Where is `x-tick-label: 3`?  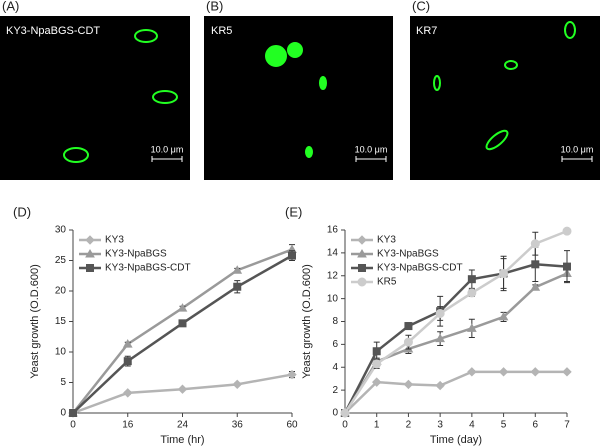 x-tick-label: 3 is located at coordinates (440, 425).